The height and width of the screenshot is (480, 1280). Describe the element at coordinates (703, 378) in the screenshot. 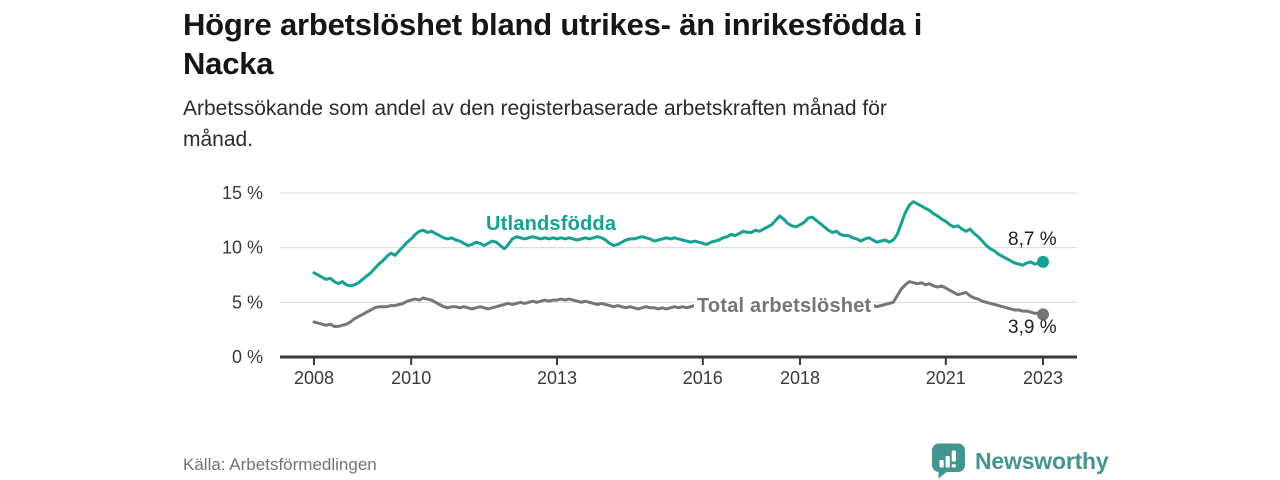

I see `x-tick-label: 2016` at that location.